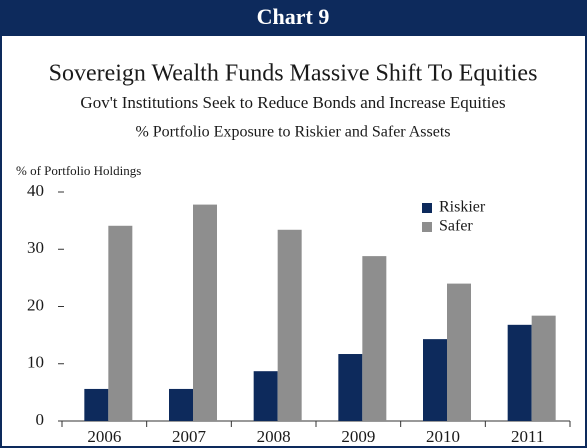 The height and width of the screenshot is (448, 587). I want to click on y-tick-label: 0, so click(40, 419).